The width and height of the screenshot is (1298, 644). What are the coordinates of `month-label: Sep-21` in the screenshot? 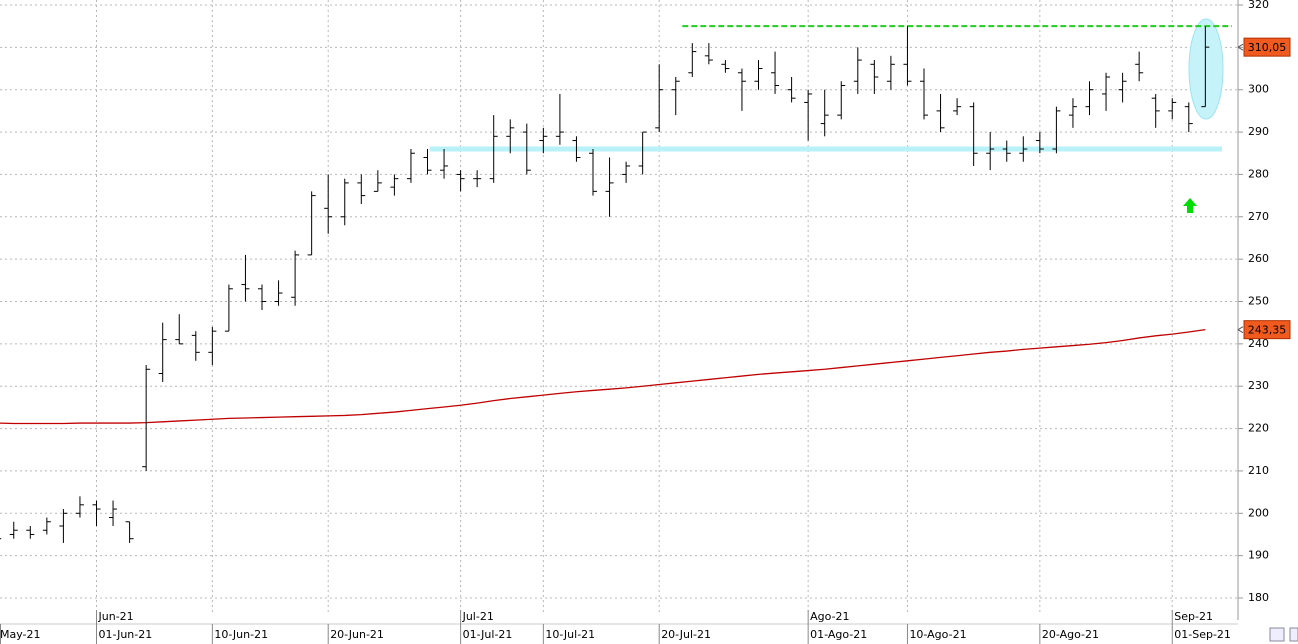 It's located at (1193, 616).